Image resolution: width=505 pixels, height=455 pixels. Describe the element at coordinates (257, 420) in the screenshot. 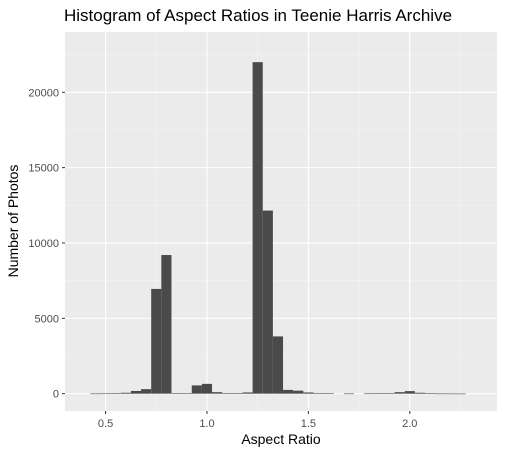

I see `x-axis: 0.5 1.0 1.5 2.0` at that location.